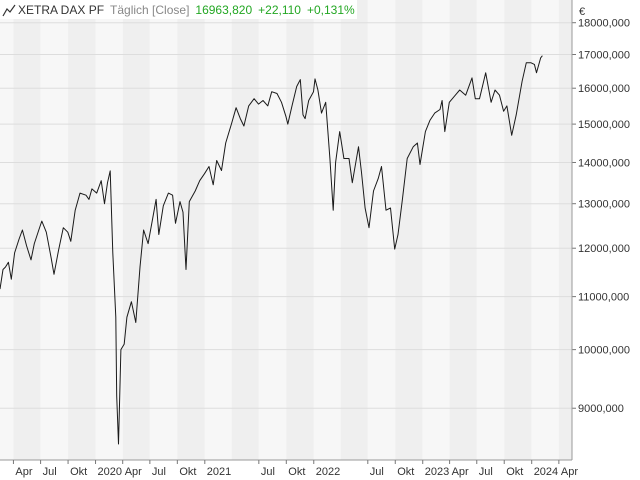  What do you see at coordinates (150, 9) in the screenshot?
I see `price-mode: Täglich [Close]` at bounding box center [150, 9].